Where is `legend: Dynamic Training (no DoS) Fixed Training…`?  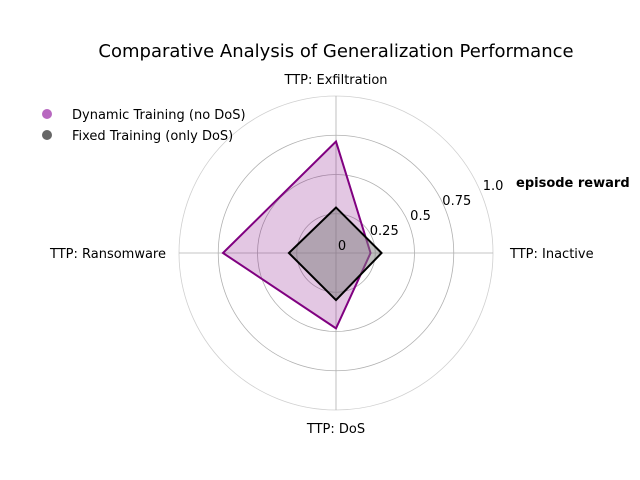
legend: Dynamic Training (no DoS) Fixed Training… is located at coordinates (144, 126).